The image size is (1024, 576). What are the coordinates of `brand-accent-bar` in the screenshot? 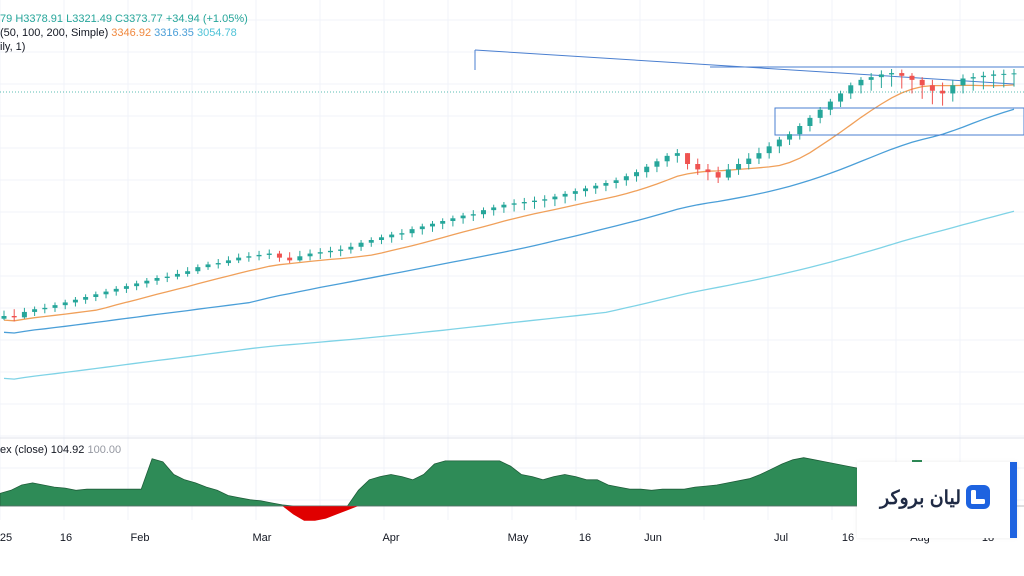 It's located at (1013, 500).